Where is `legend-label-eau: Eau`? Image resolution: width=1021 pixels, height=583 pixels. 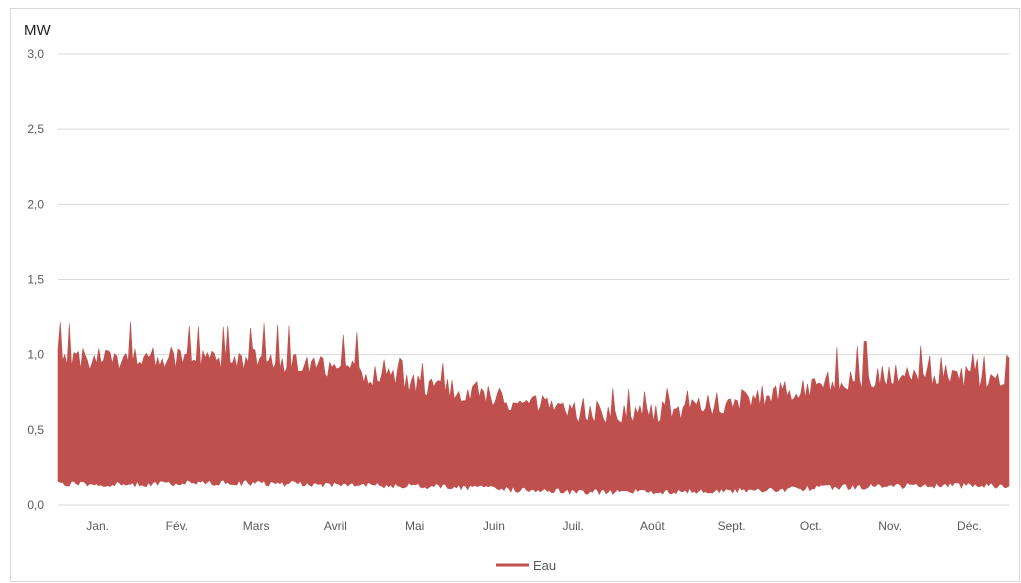 legend-label-eau: Eau is located at coordinates (544, 565).